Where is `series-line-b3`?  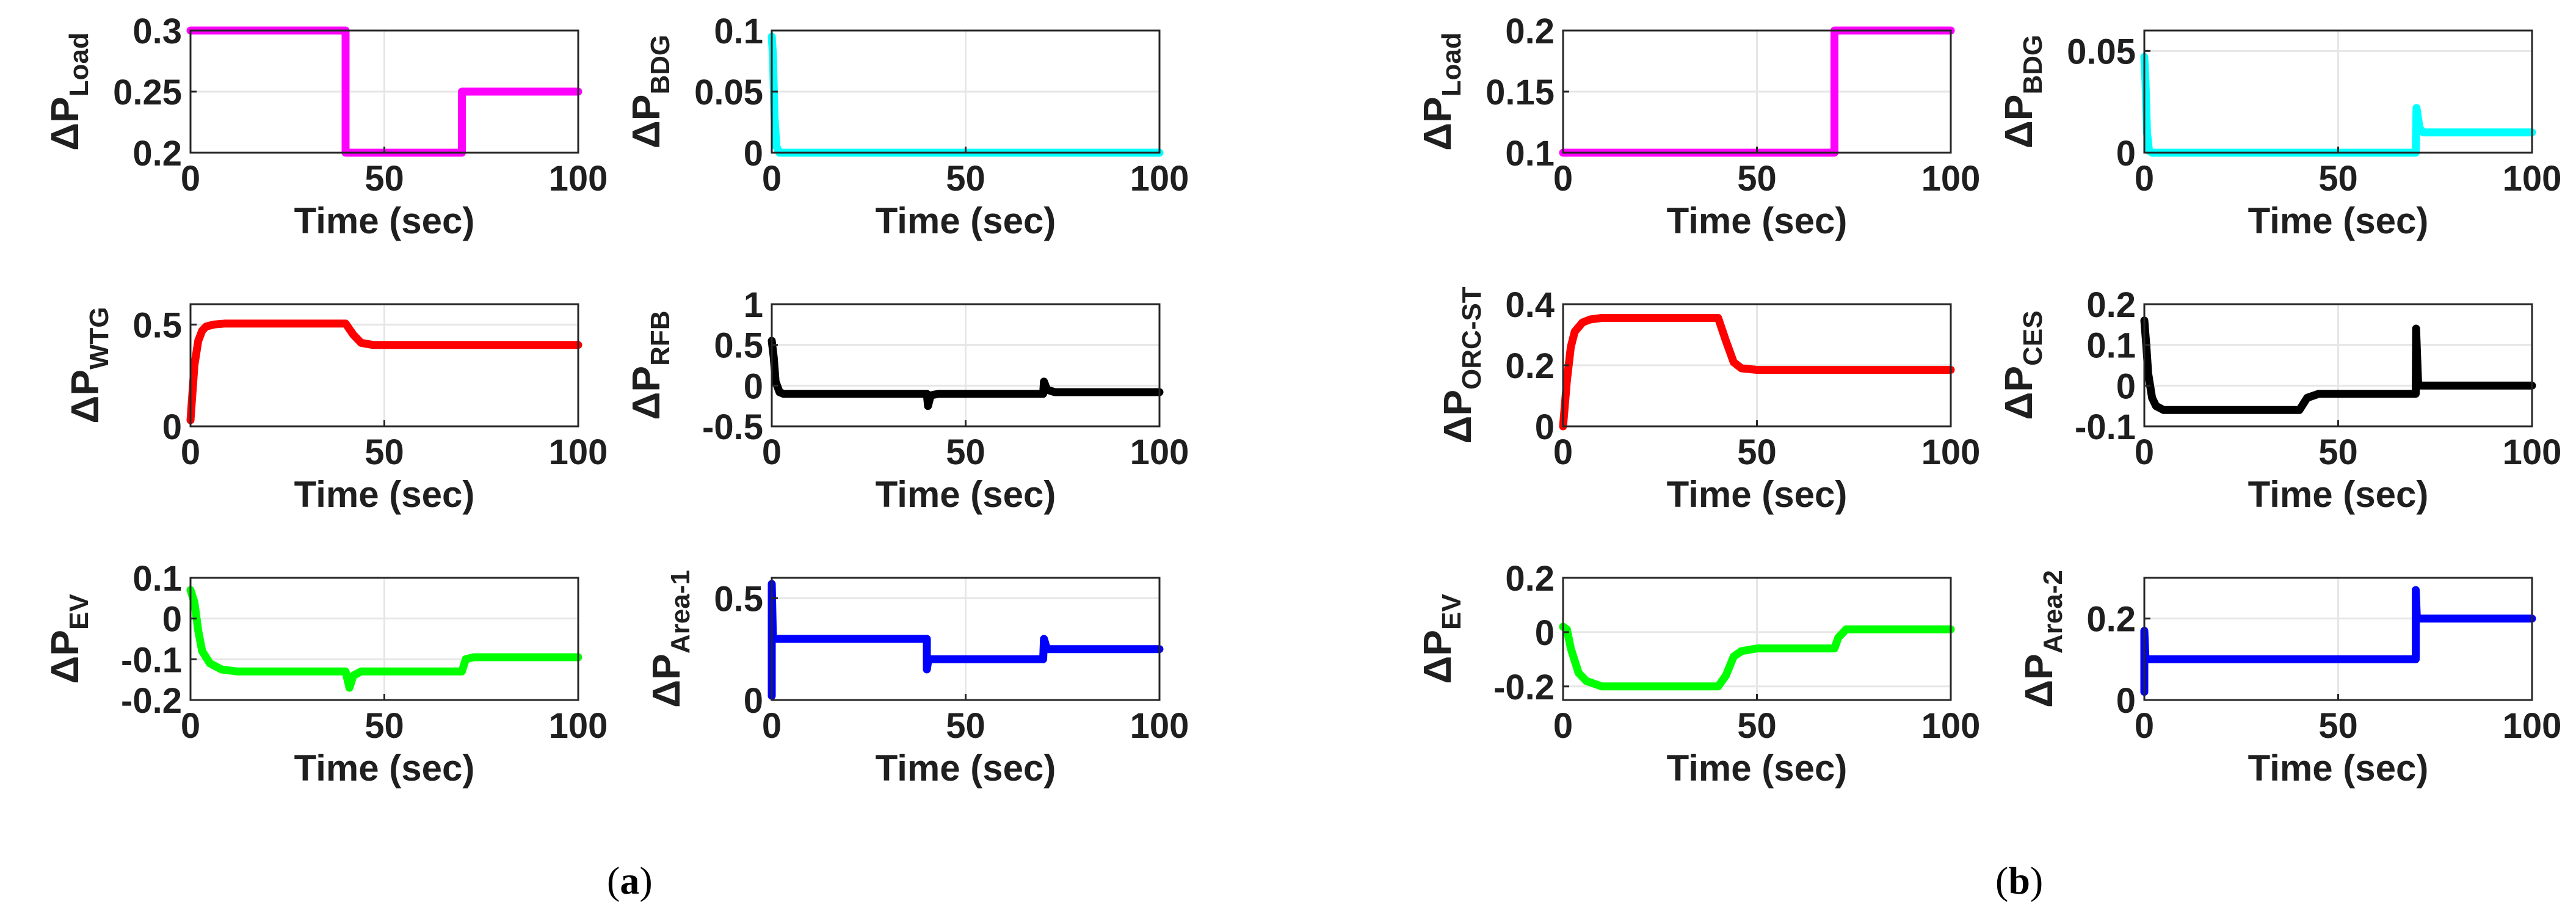 series-line-b3 is located at coordinates (1757, 373).